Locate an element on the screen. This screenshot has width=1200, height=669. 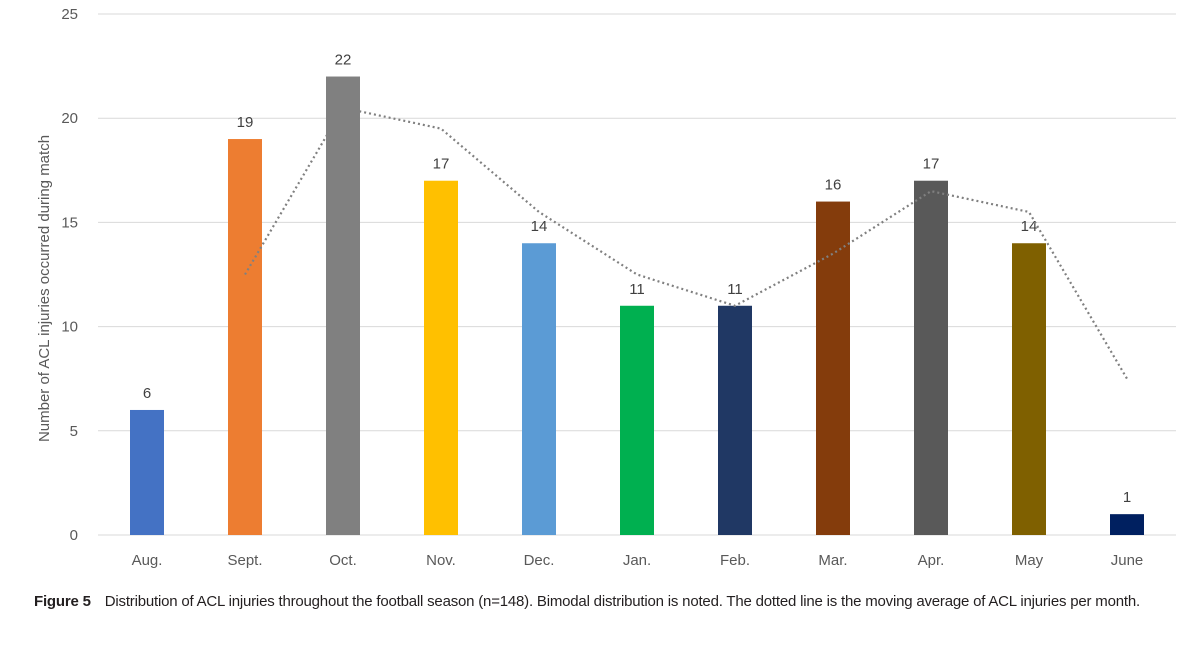
y-tick-label: 25 is located at coordinates (69, 14).